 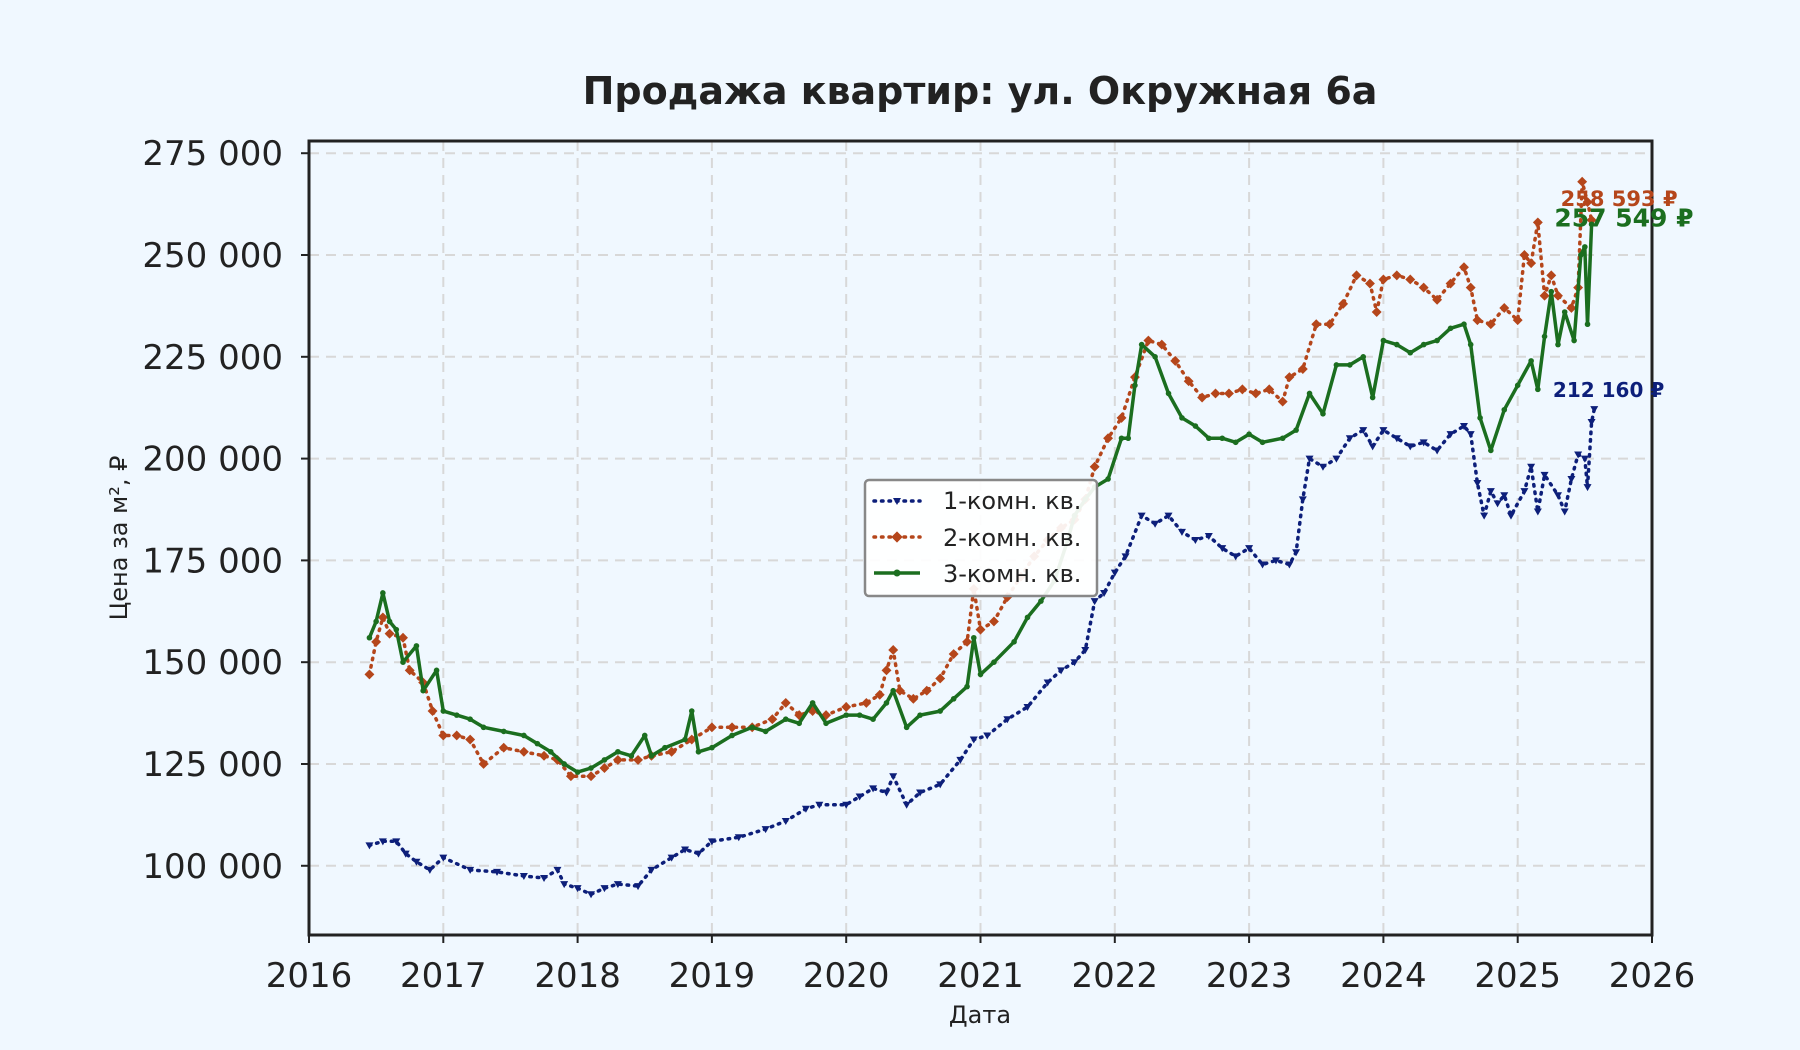 What do you see at coordinates (897, 537) in the screenshot?
I see `legend-marker` at bounding box center [897, 537].